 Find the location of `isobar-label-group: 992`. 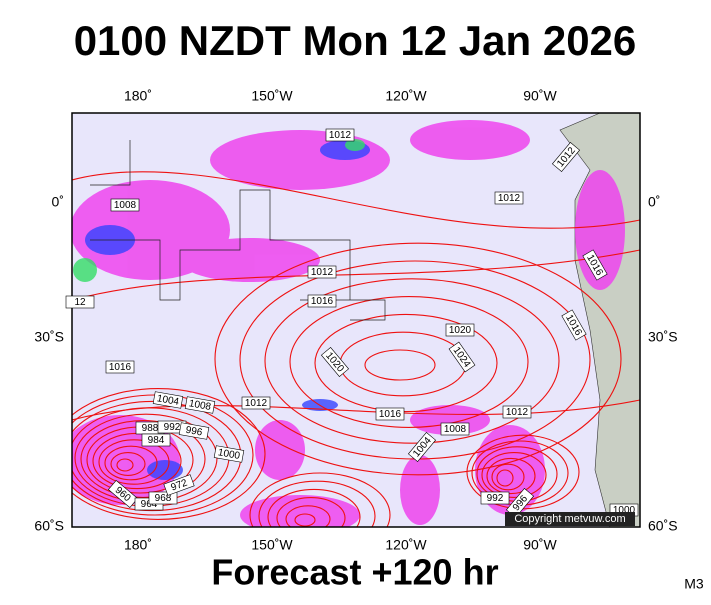

isobar-label-group: 992 is located at coordinates (495, 498).